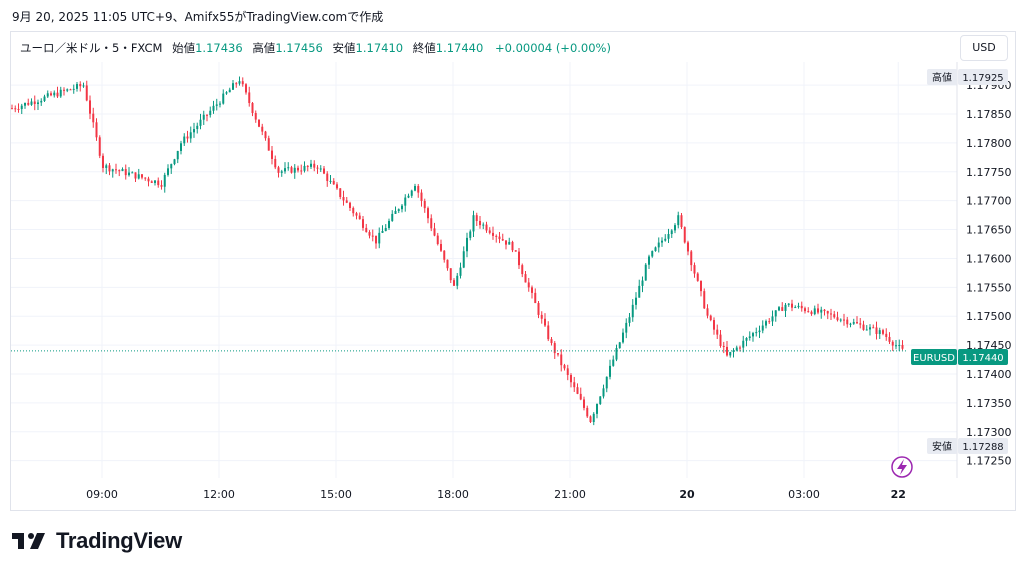 This screenshot has height=575, width=1024. Describe the element at coordinates (989, 114) in the screenshot. I see `y-tick-label: 1.17850` at that location.